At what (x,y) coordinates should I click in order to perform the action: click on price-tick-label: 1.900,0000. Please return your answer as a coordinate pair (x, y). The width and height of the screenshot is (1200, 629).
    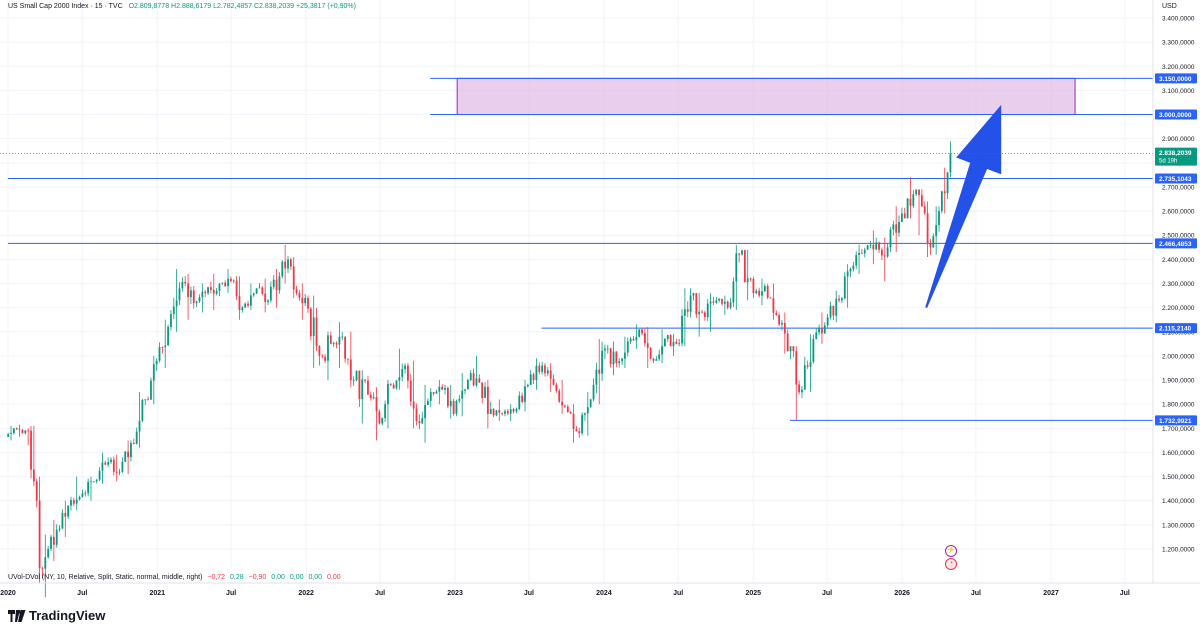
    Looking at the image, I should click on (1178, 381).